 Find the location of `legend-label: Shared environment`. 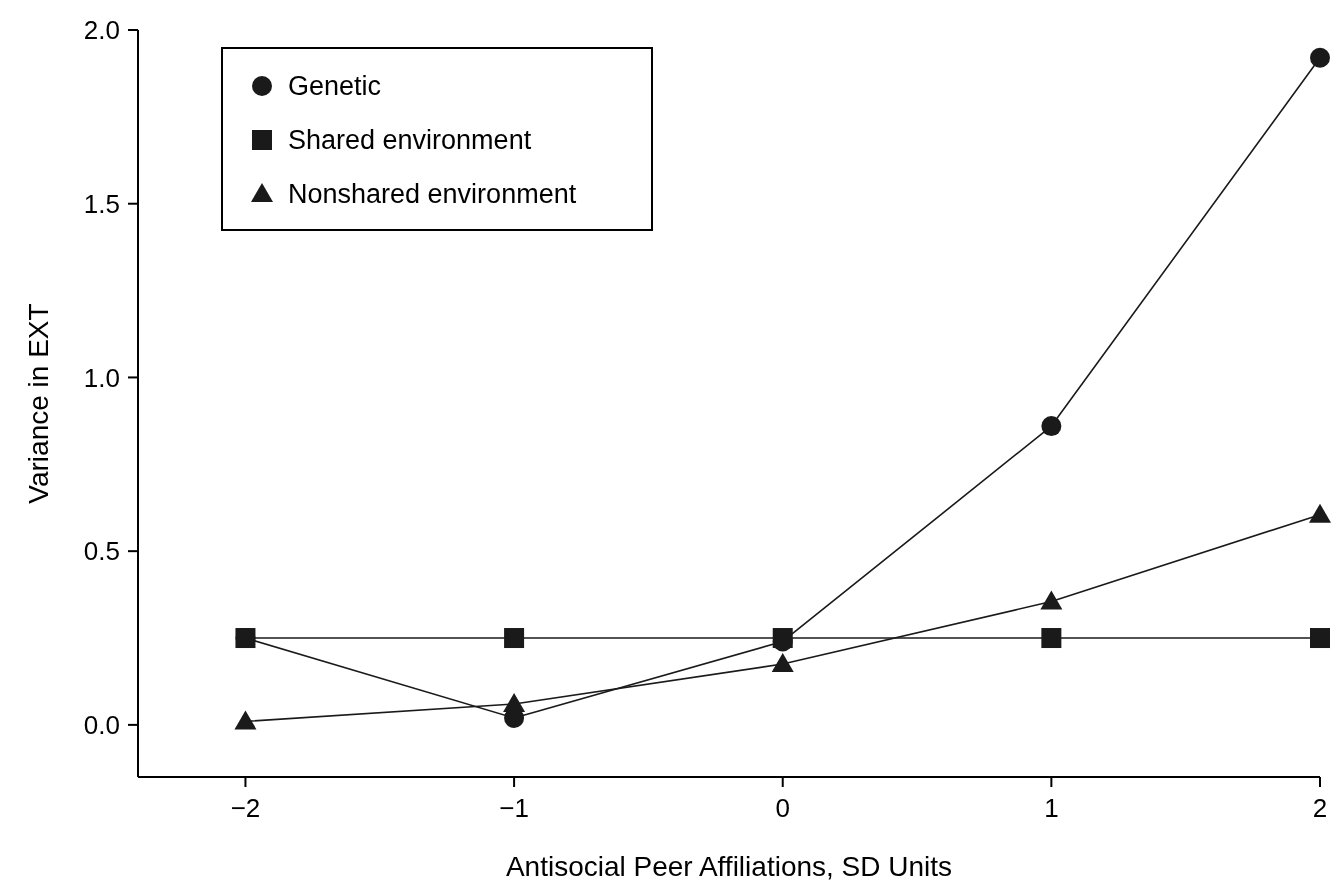

legend-label: Shared environment is located at coordinates (410, 140).